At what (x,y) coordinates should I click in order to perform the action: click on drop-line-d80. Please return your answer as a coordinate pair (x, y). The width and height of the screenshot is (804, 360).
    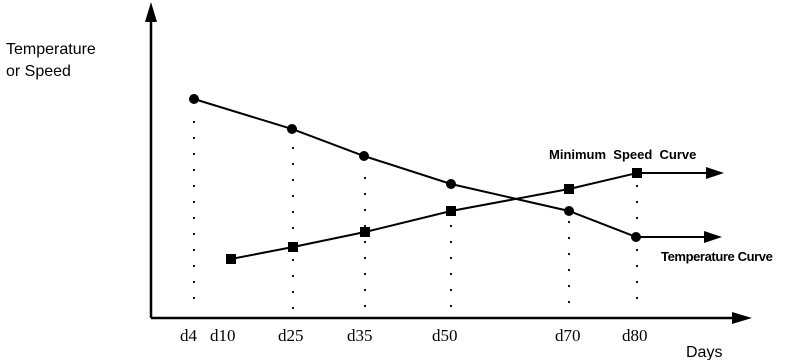
    Looking at the image, I should click on (637, 242).